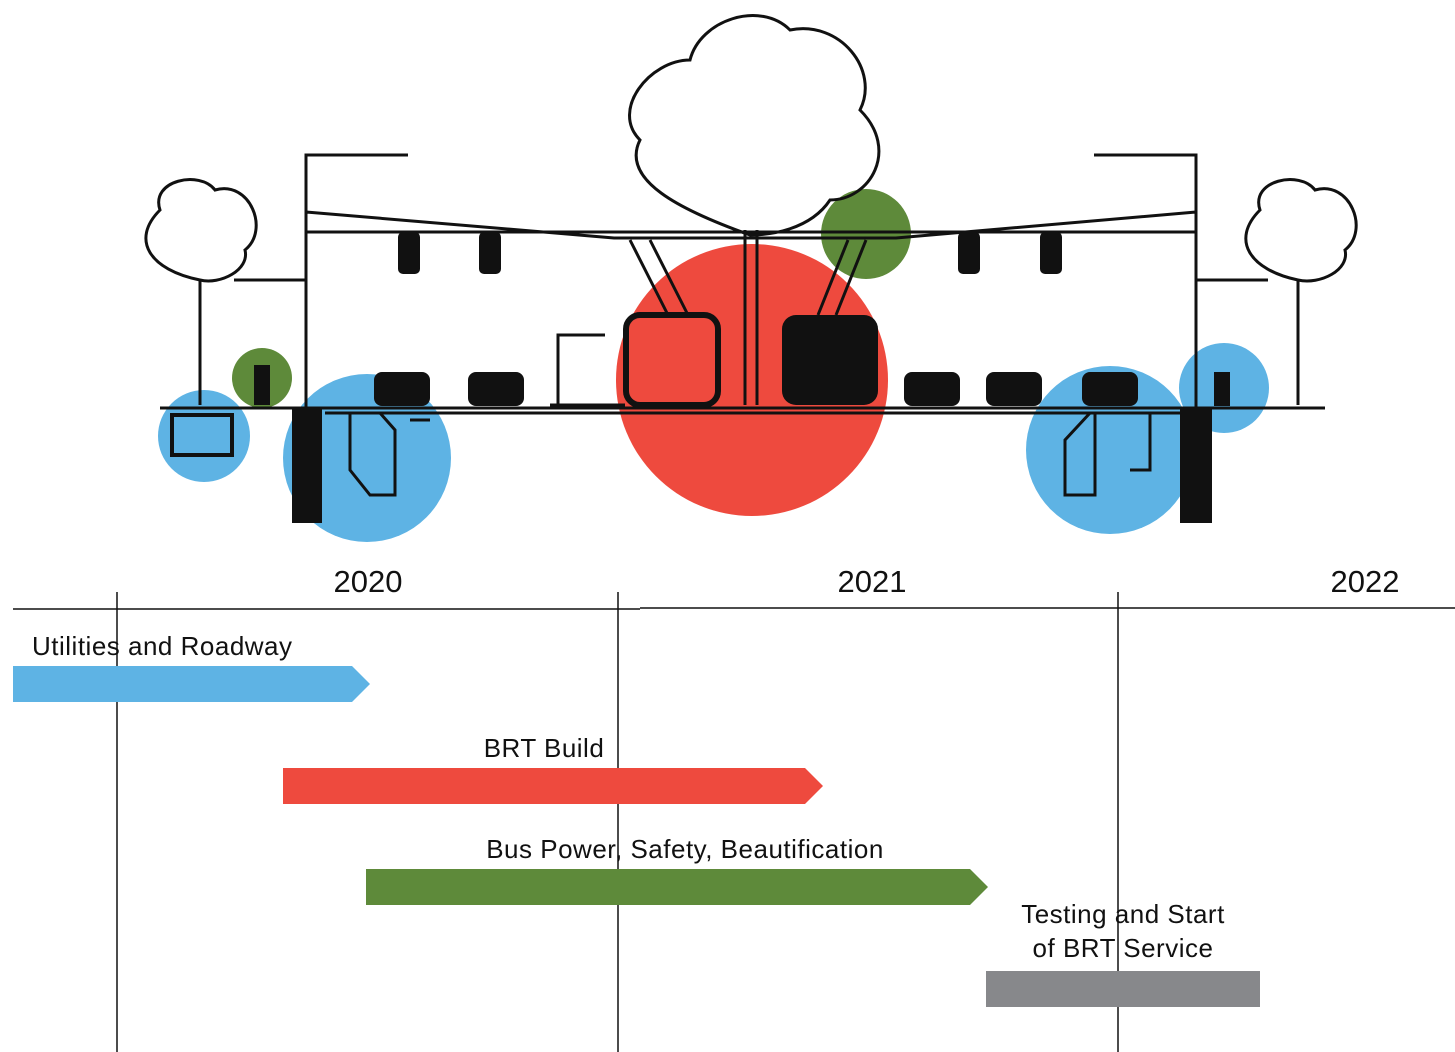  Describe the element at coordinates (162, 646) in the screenshot. I see `phase-label: Utilities and Roadway` at that location.